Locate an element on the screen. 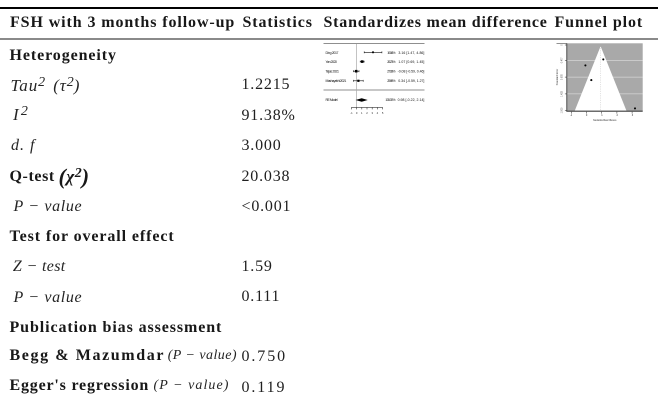  svg-text: -0.08 [-0.59, 0.46] is located at coordinates (411, 72).